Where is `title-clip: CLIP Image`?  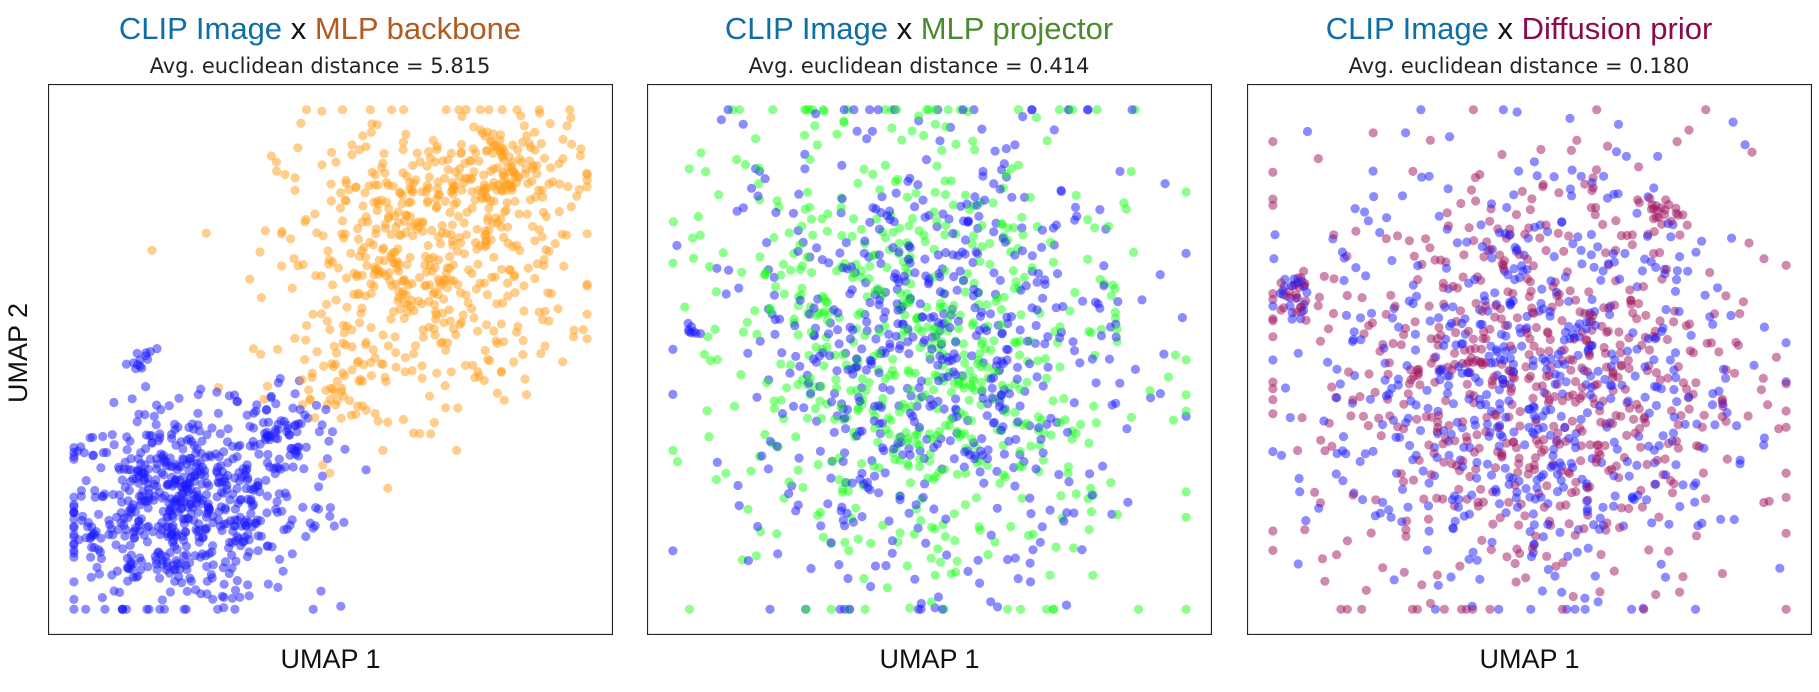
title-clip: CLIP Image is located at coordinates (806, 28).